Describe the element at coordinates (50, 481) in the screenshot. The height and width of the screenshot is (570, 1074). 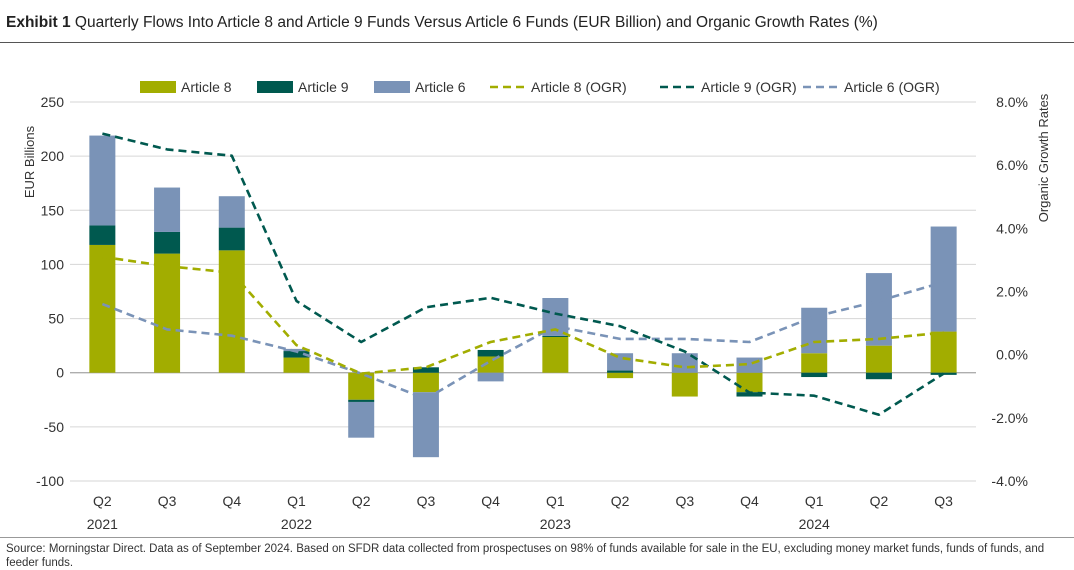
I see `y-tick-label: -100` at that location.